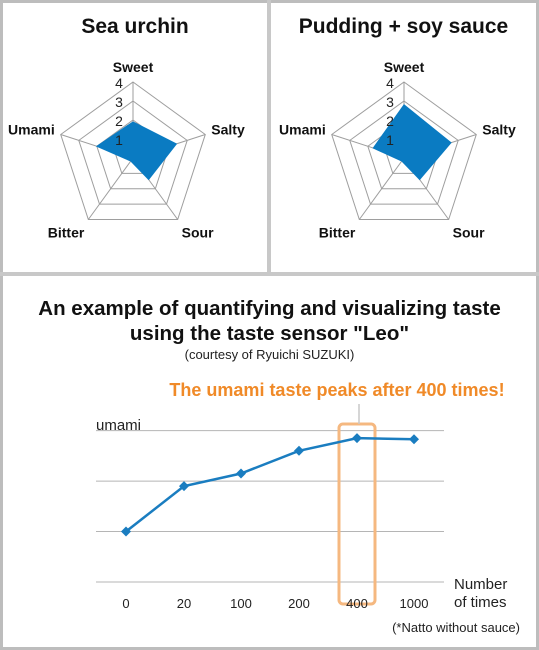 The image size is (539, 650). What do you see at coordinates (269, 354) in the screenshot?
I see `credit-text: (courtesy of Ryuichi SUZUKI)` at bounding box center [269, 354].